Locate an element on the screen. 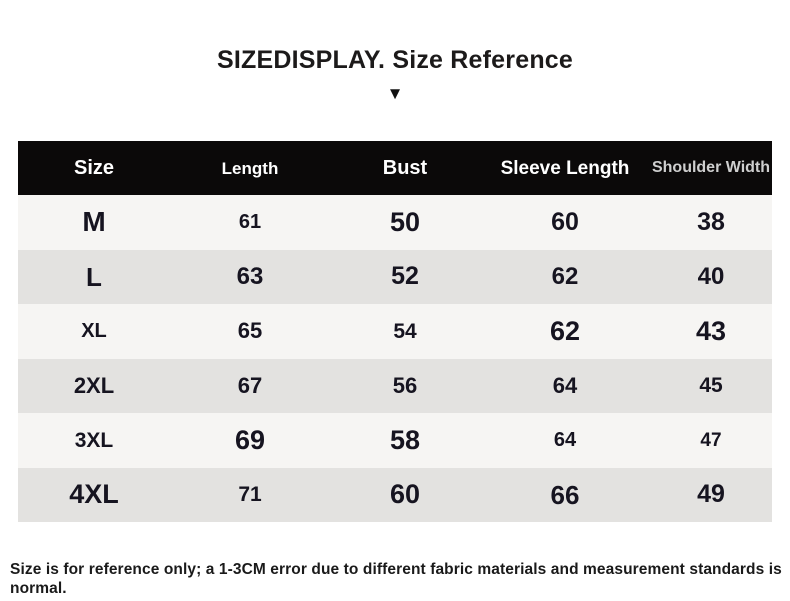  measurement-cell: 45 is located at coordinates (711, 386).